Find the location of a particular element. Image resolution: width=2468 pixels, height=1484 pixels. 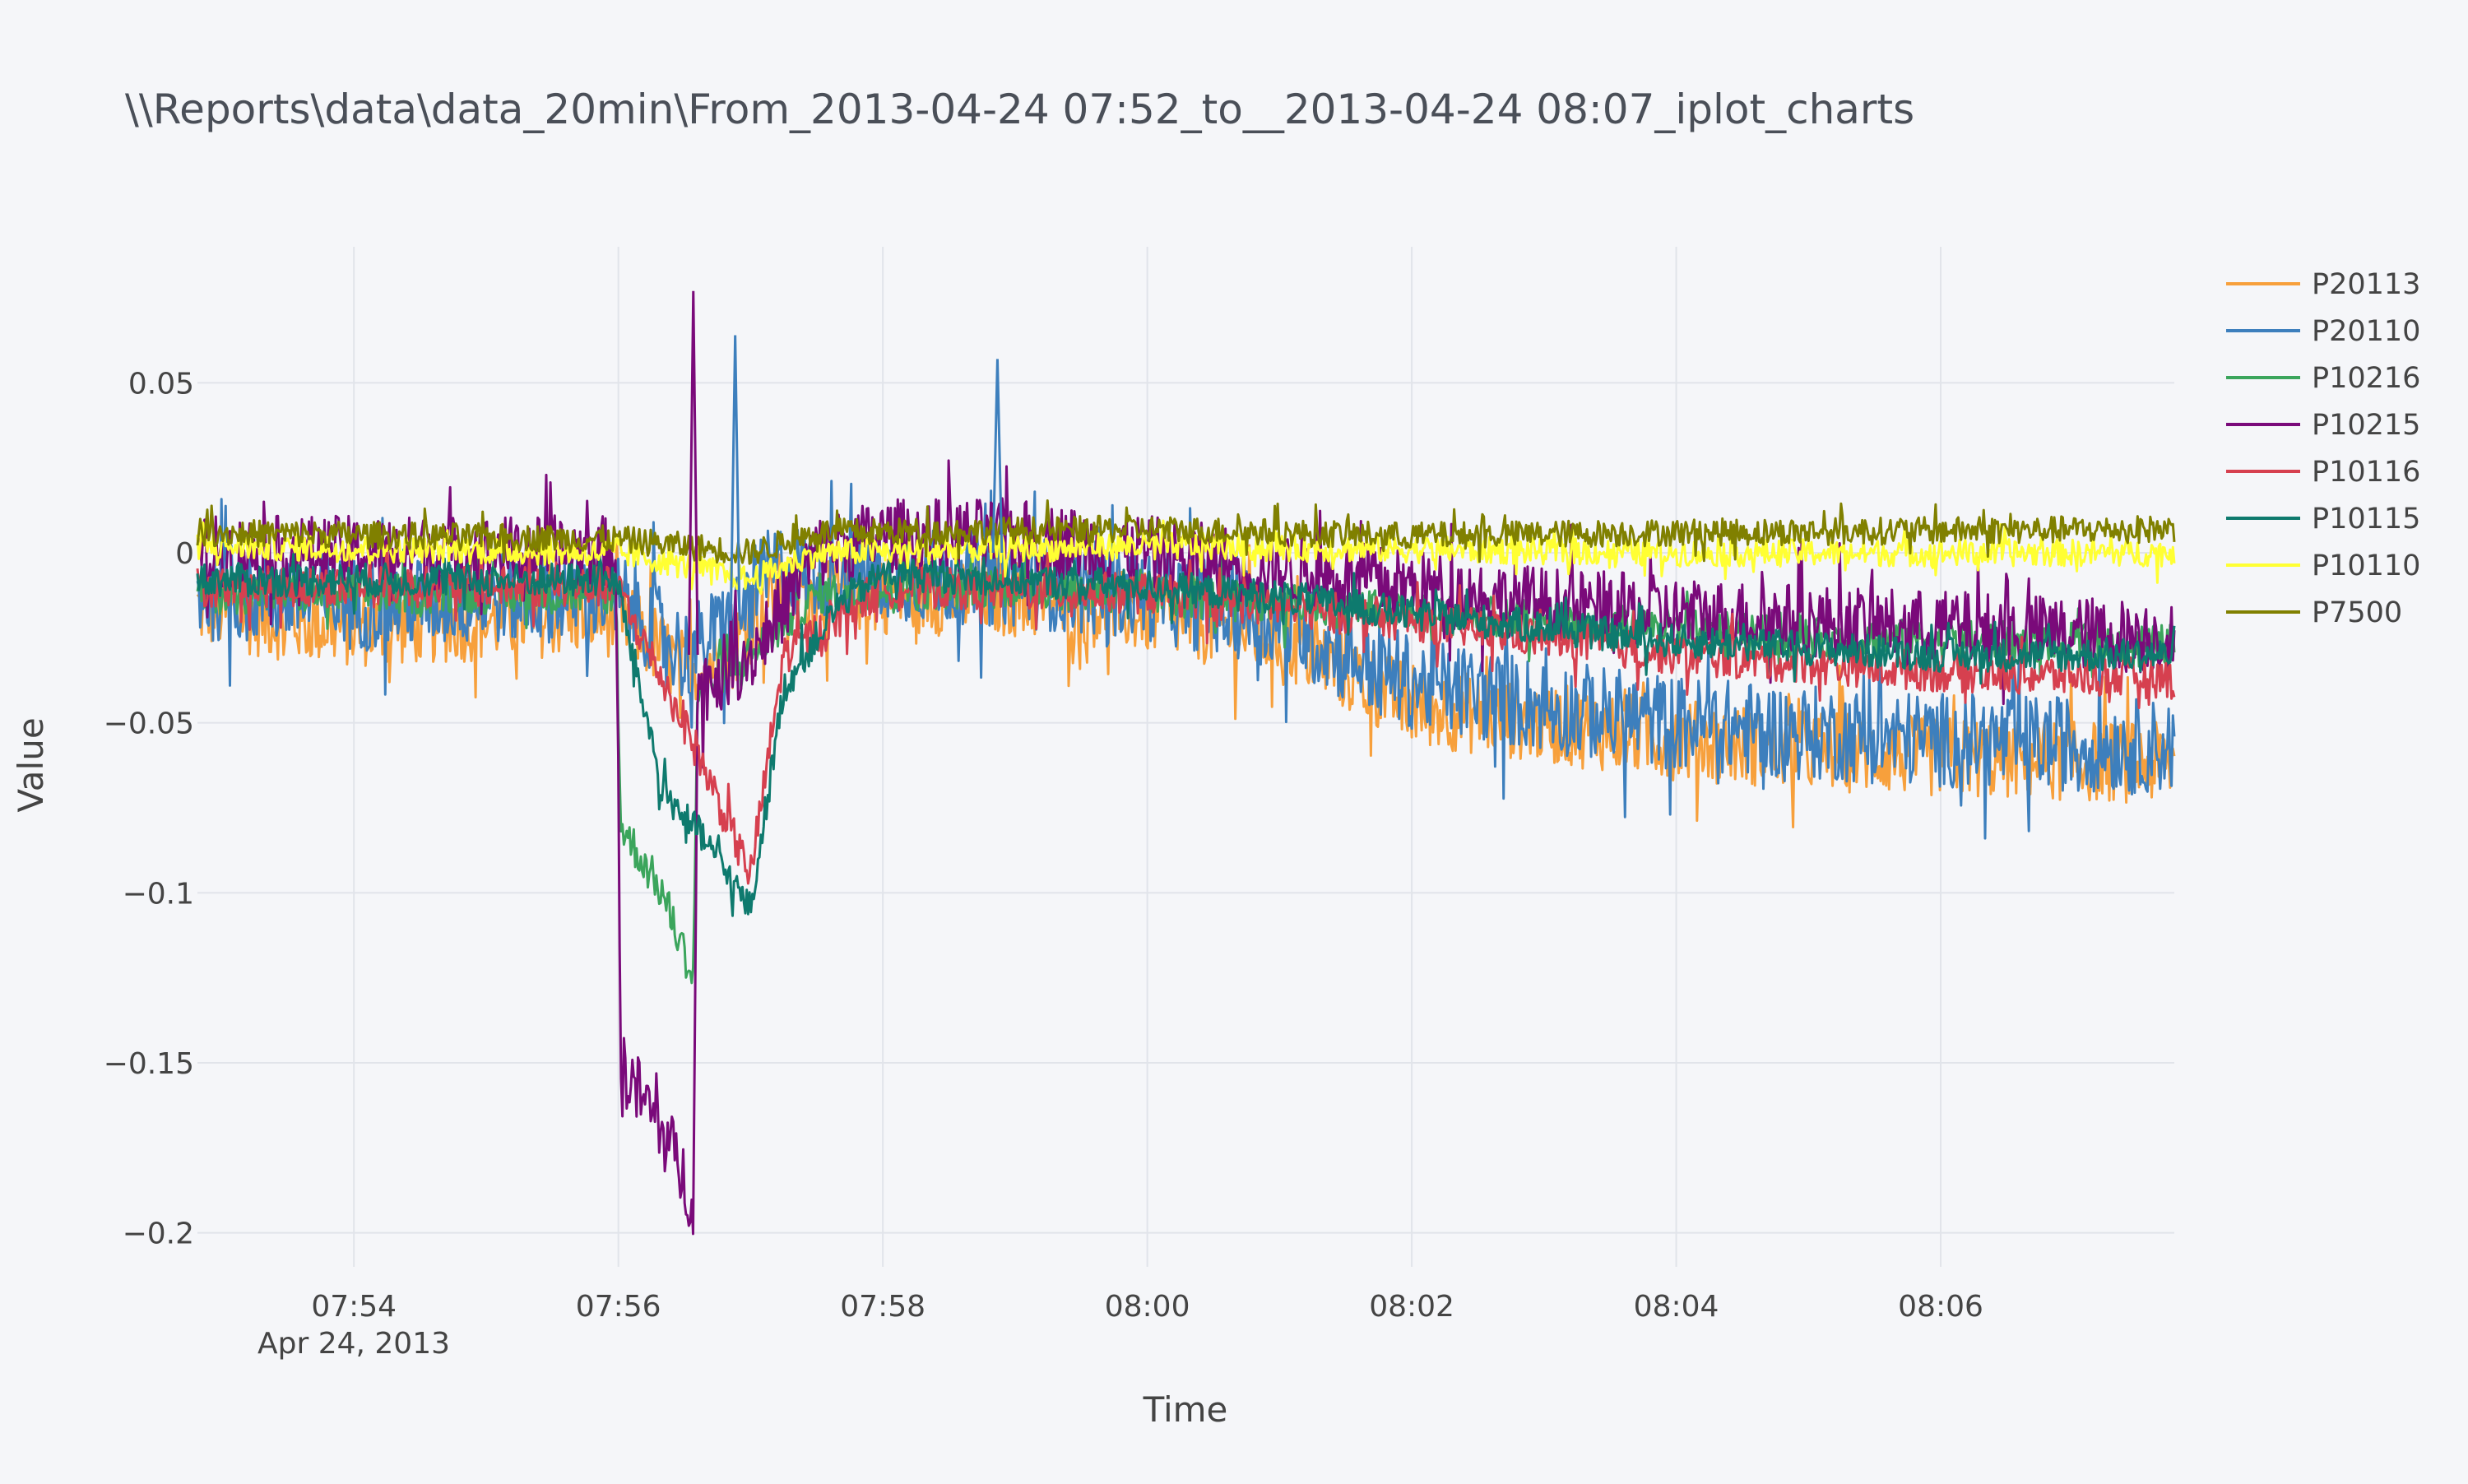

x-tick-label: 08:04 is located at coordinates (1676, 1307).